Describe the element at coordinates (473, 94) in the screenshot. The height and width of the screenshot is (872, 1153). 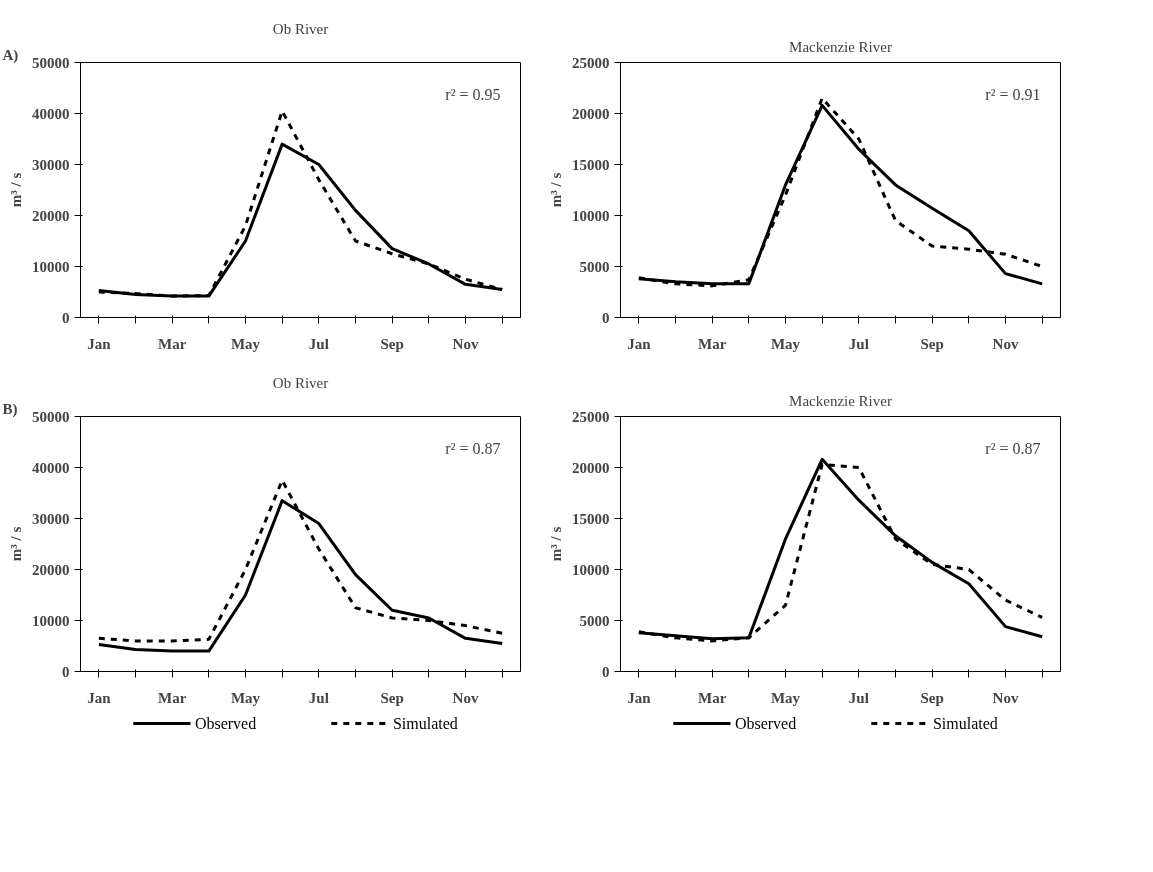
I see `annotation: r² = 0.95` at that location.